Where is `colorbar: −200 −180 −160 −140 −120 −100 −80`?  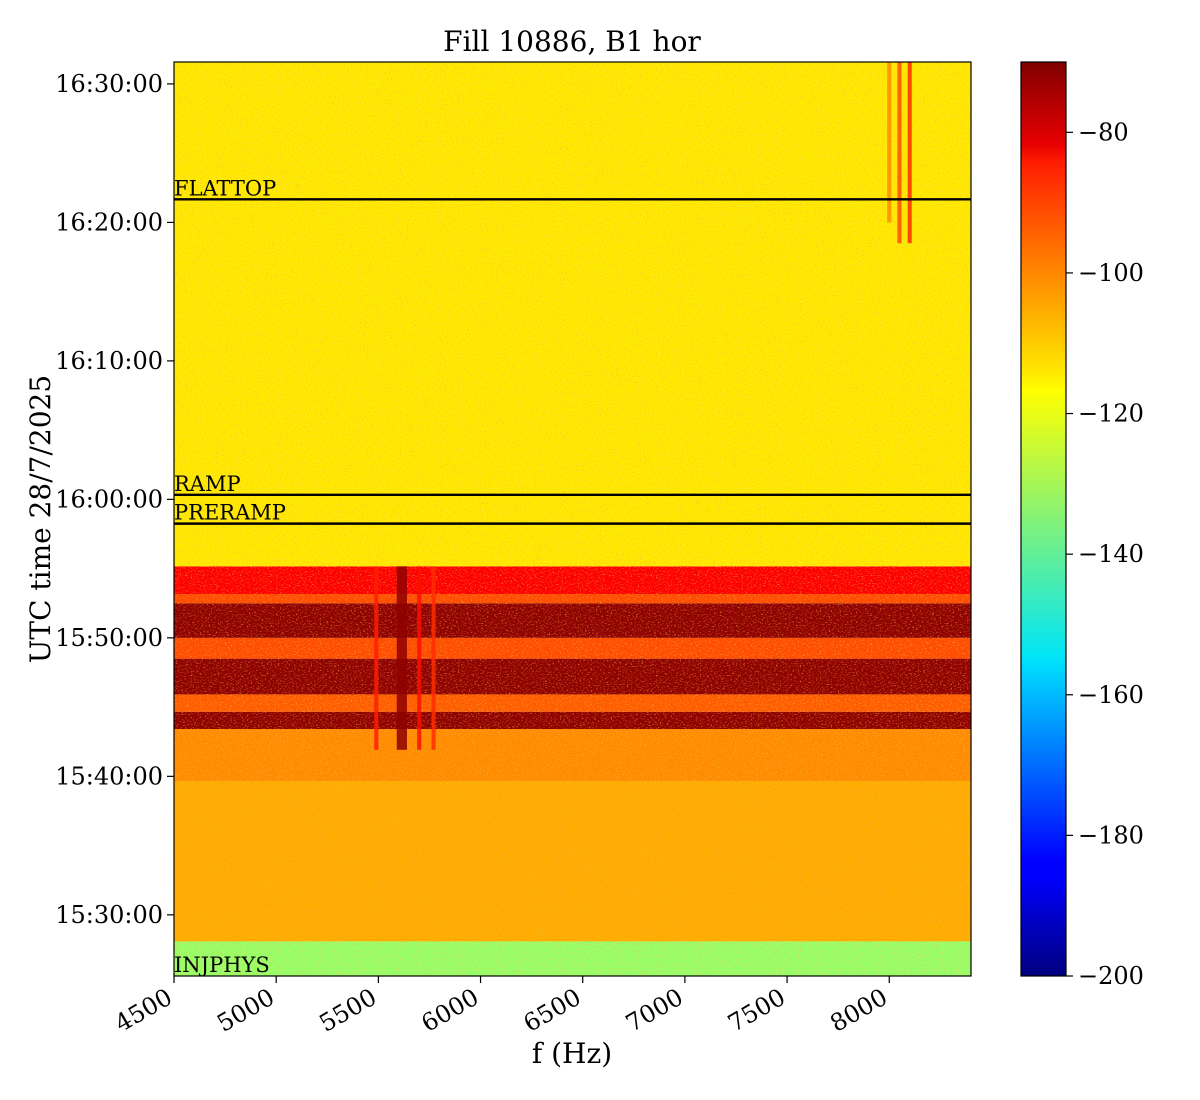
colorbar: −200 −180 −160 −140 −120 −100 −80 is located at coordinates (1082, 525).